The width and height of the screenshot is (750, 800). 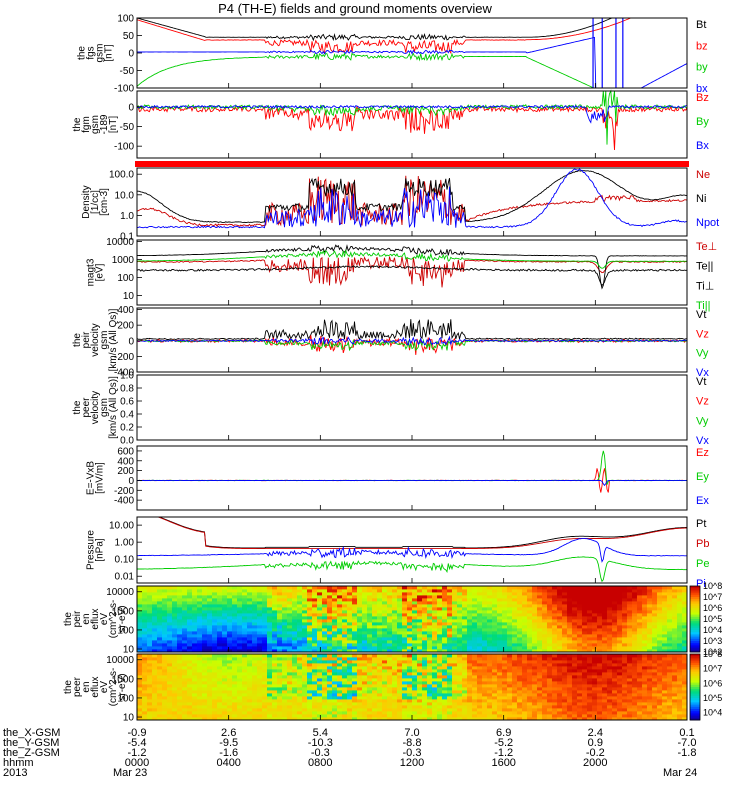 I want to click on efield-ytick-label: 0, so click(x=131, y=481).